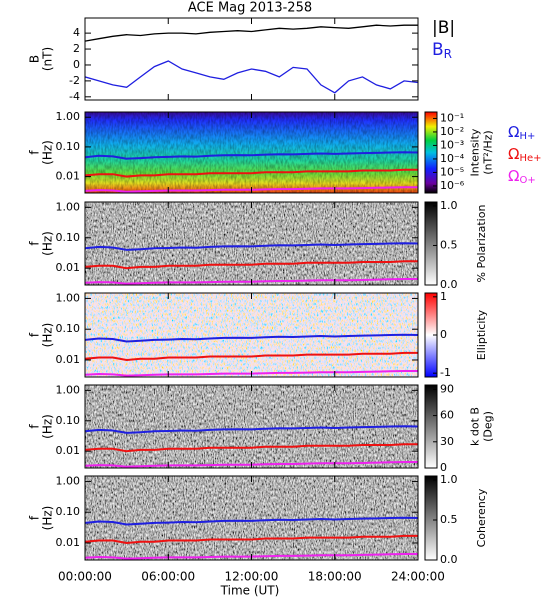 The image size is (550, 600). I want to click on legend-entry: ΩH+, so click(521, 133).